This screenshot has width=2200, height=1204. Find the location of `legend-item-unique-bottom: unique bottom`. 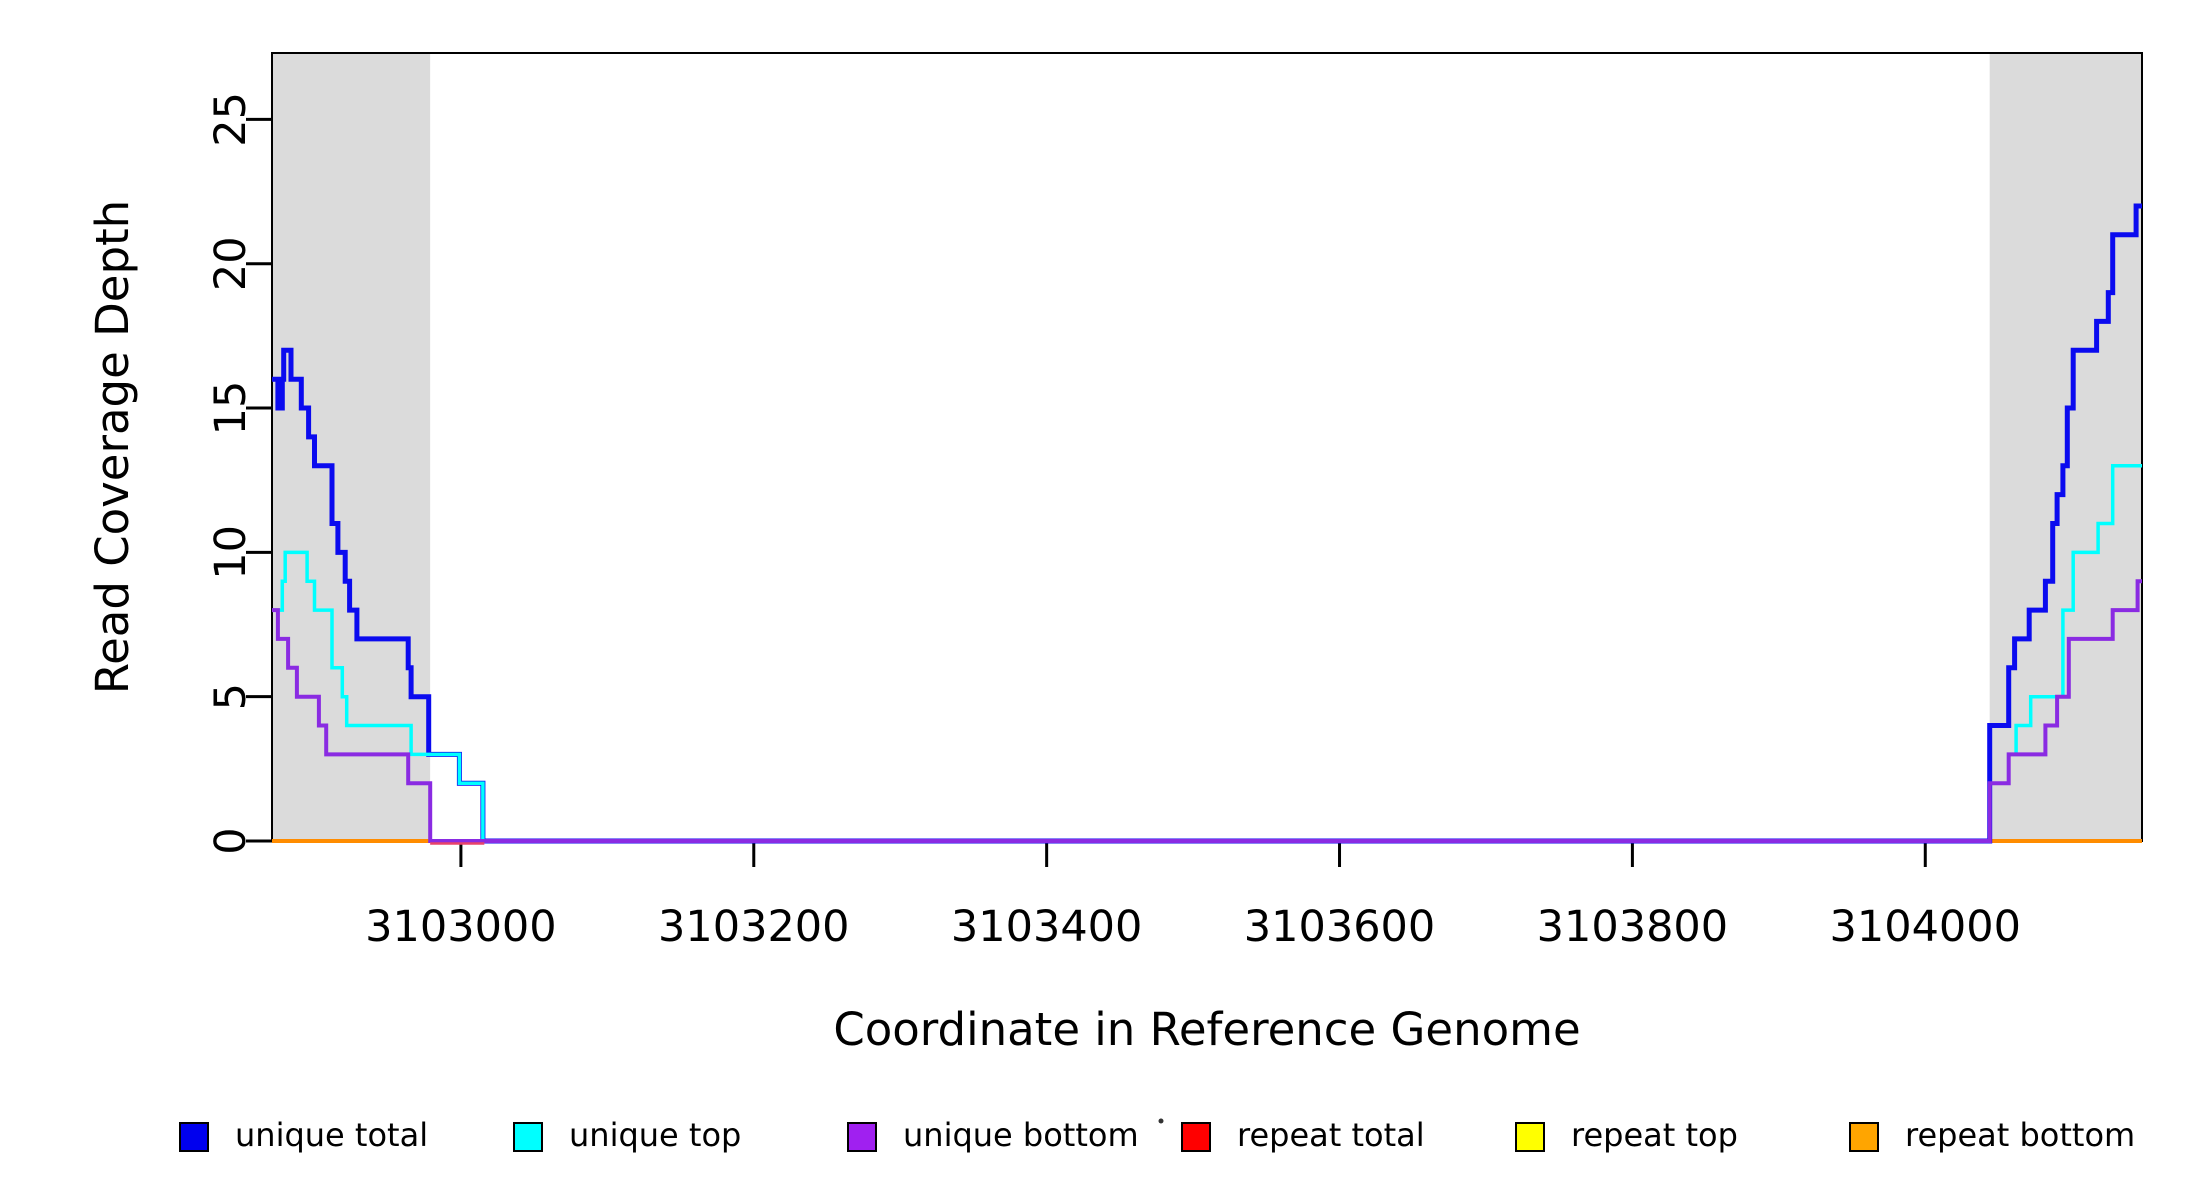

legend-item-unique-bottom: unique bottom is located at coordinates (993, 1135).